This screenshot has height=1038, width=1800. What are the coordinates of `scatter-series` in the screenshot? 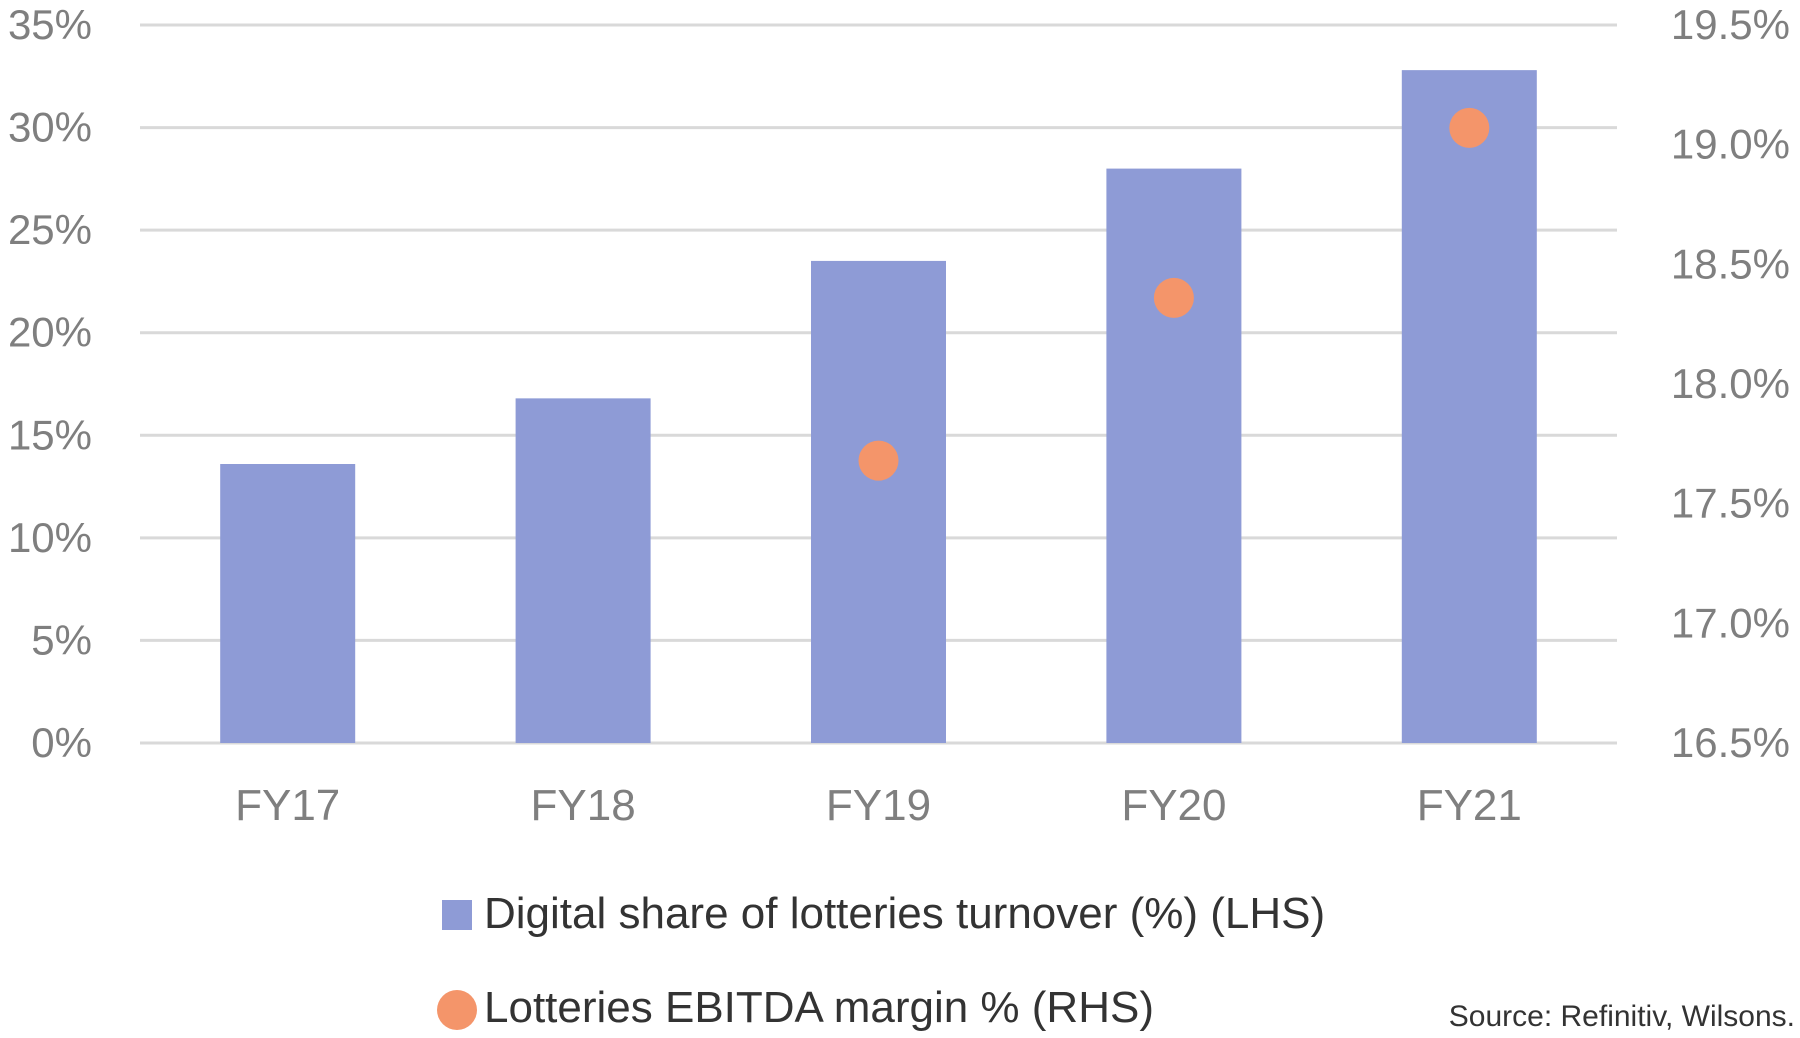 It's located at (1174, 294).